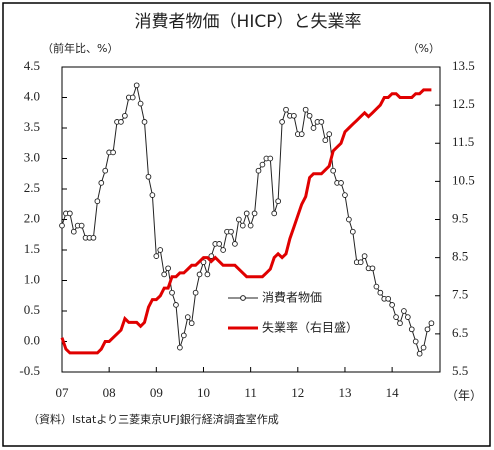  Describe the element at coordinates (153, 419) in the screenshot. I see `source-note: （資料）Istatより三菱東京UFJ銀行経済調査室作成` at that location.